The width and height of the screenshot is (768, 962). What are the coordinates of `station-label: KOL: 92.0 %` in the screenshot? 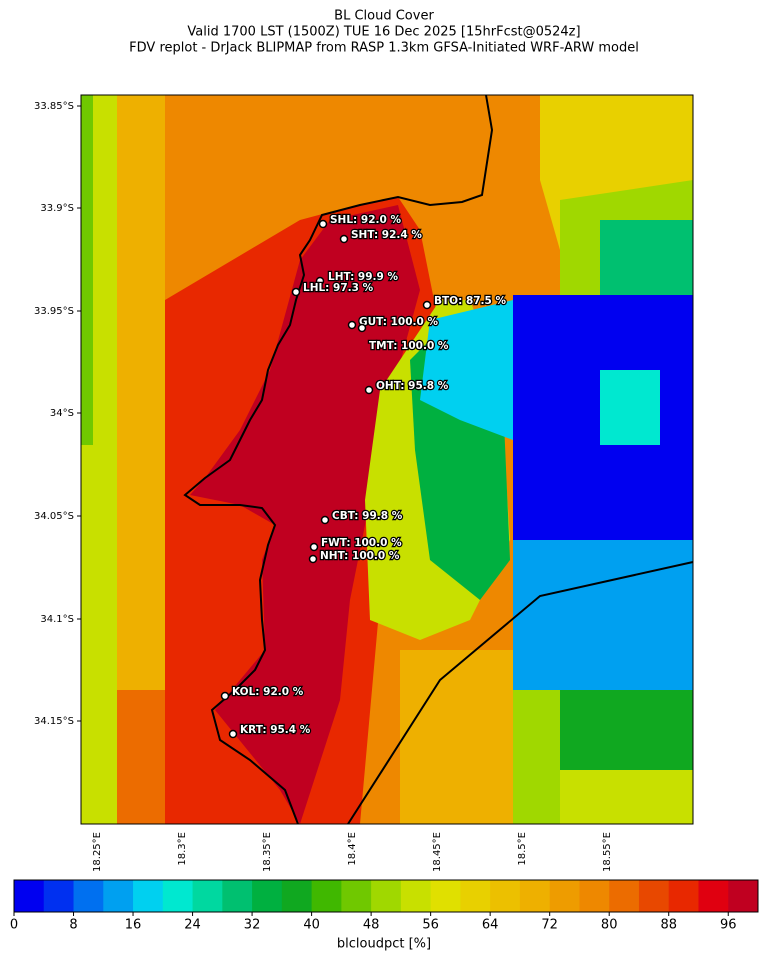 It's located at (268, 692).